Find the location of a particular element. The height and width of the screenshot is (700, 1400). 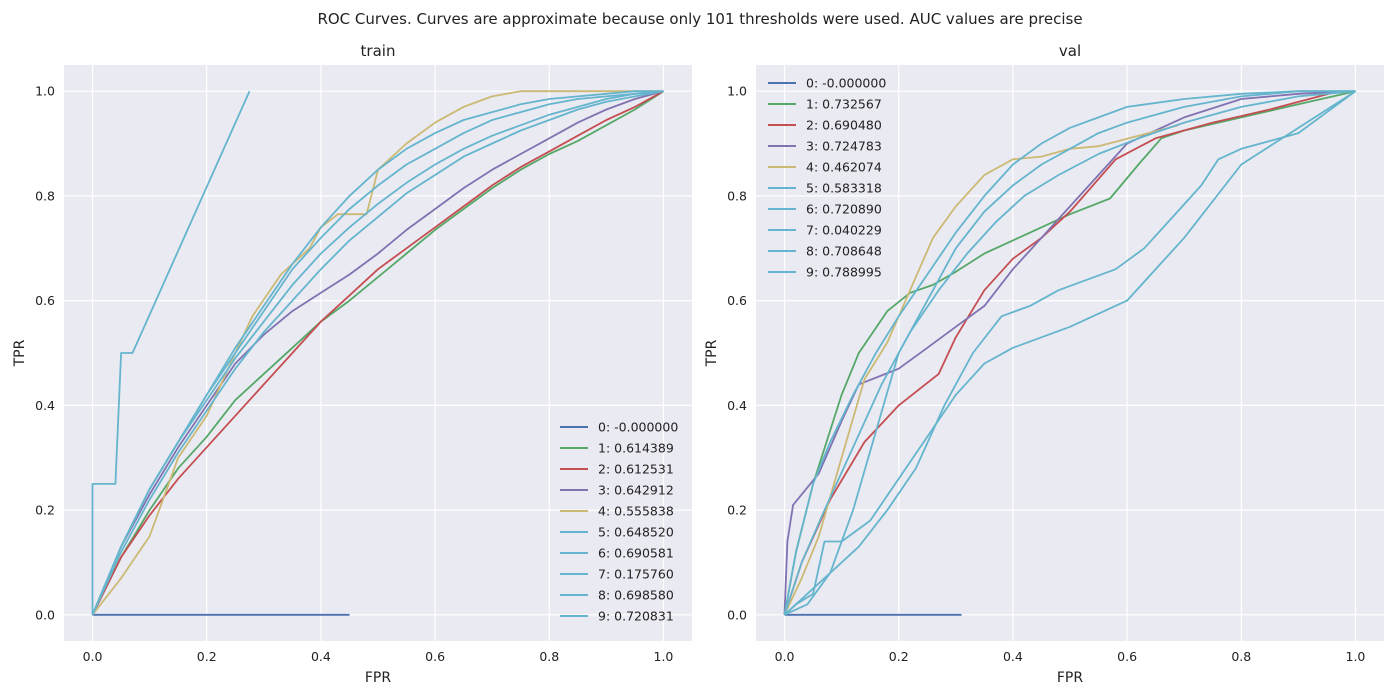

val-legend-label: 0: -0.000000 is located at coordinates (846, 83).